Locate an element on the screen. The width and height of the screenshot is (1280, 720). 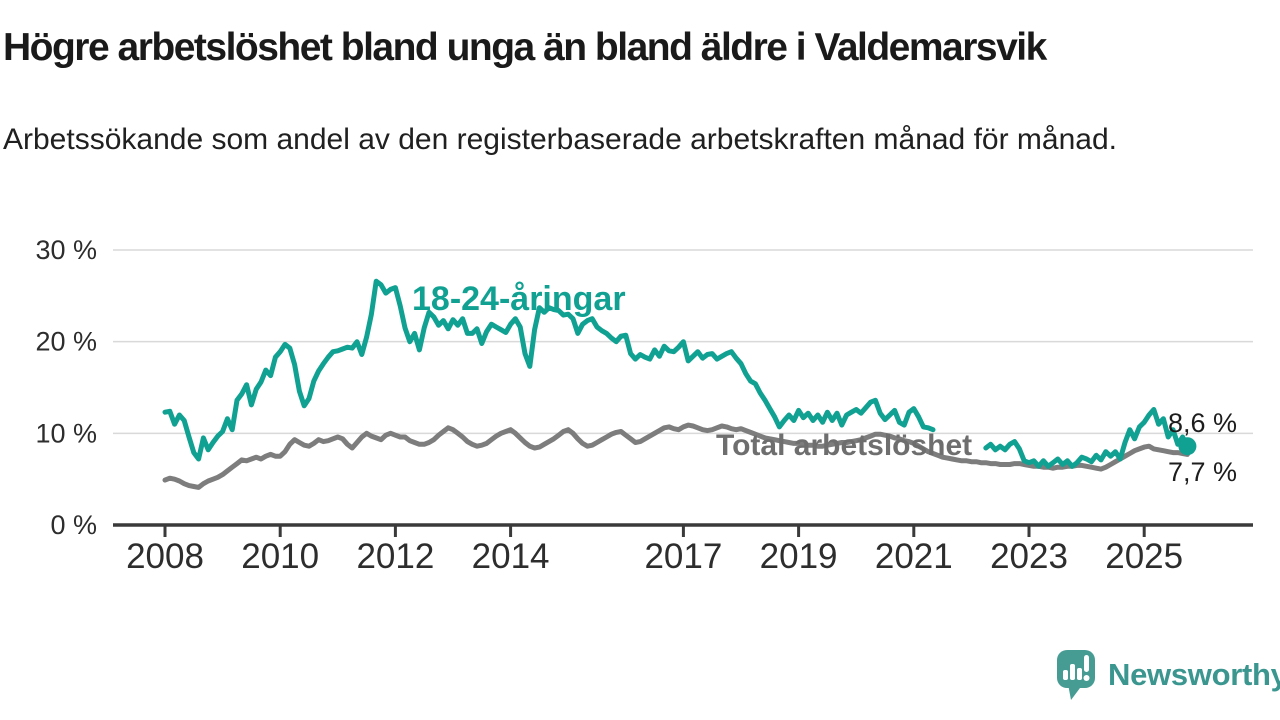
value-label-total: 7,7 % is located at coordinates (1202, 472).